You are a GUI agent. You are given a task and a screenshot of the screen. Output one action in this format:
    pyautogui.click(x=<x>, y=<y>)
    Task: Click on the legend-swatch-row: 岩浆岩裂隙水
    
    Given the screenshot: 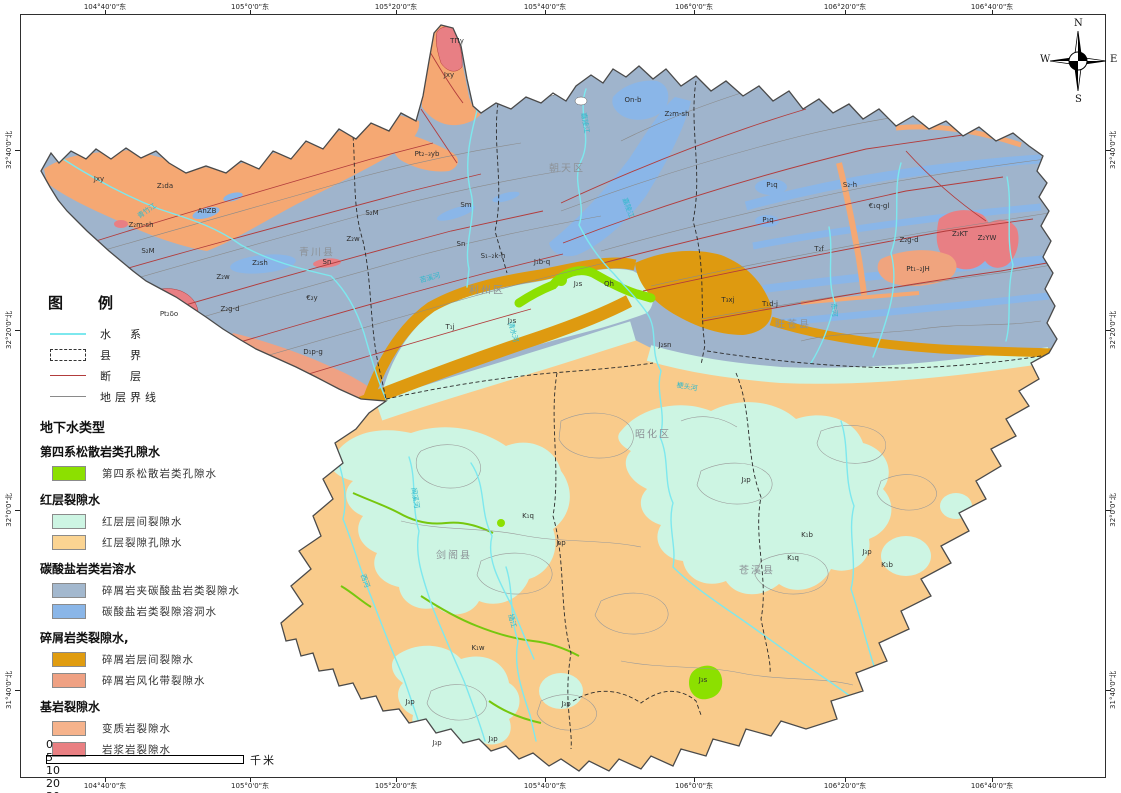 What is the action you would take?
    pyautogui.click(x=160, y=749)
    